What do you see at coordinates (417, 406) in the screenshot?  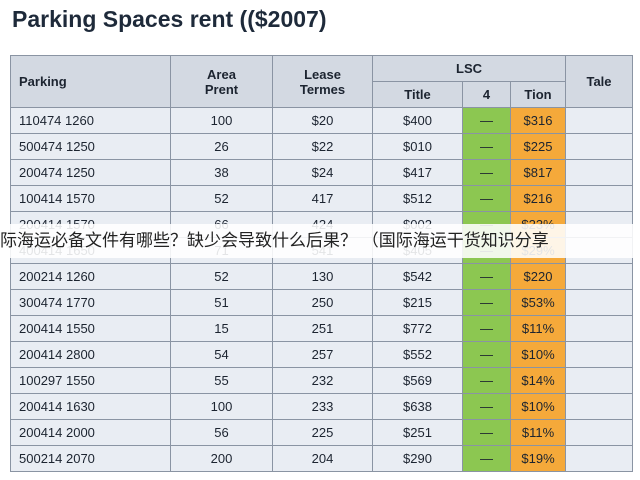 I see `table-cell: $638` at bounding box center [417, 406].